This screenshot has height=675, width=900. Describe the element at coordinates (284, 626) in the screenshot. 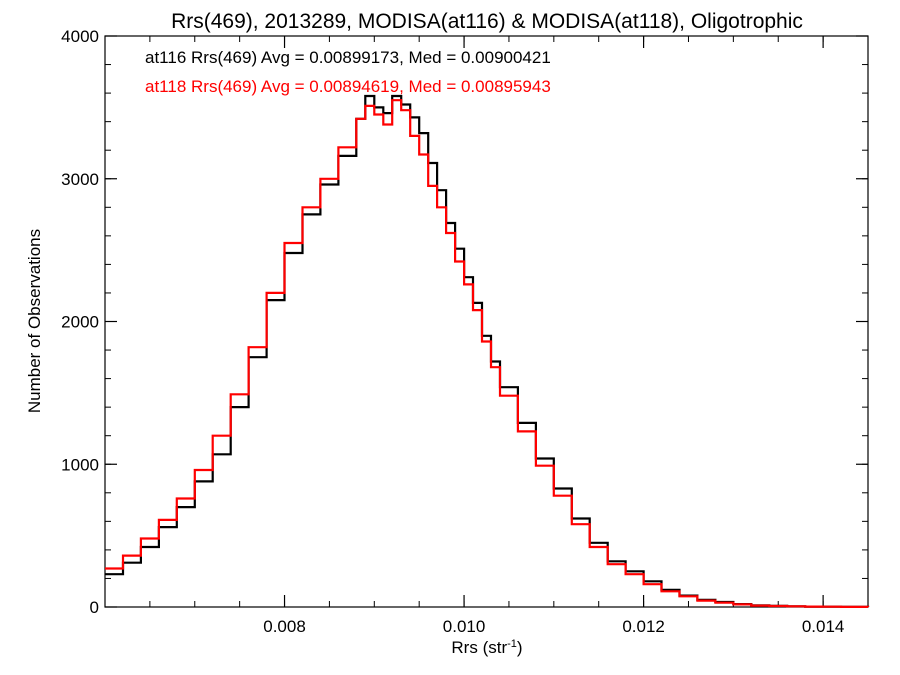

I see `x-tick-label: 0.008` at that location.